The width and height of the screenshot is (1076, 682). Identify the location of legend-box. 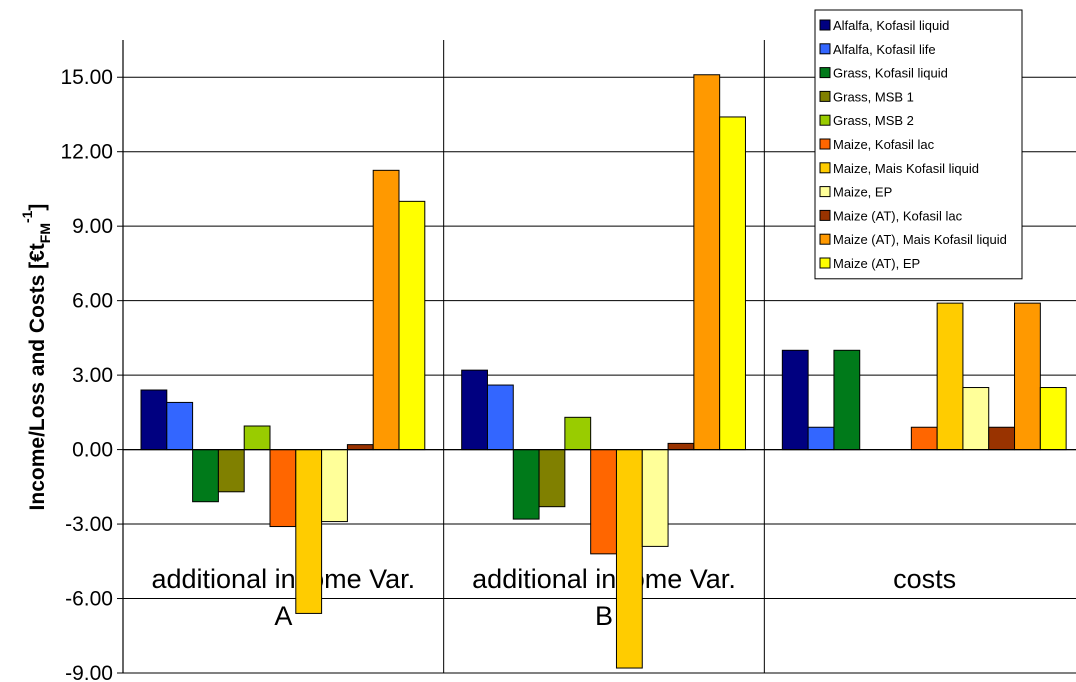
(918, 144).